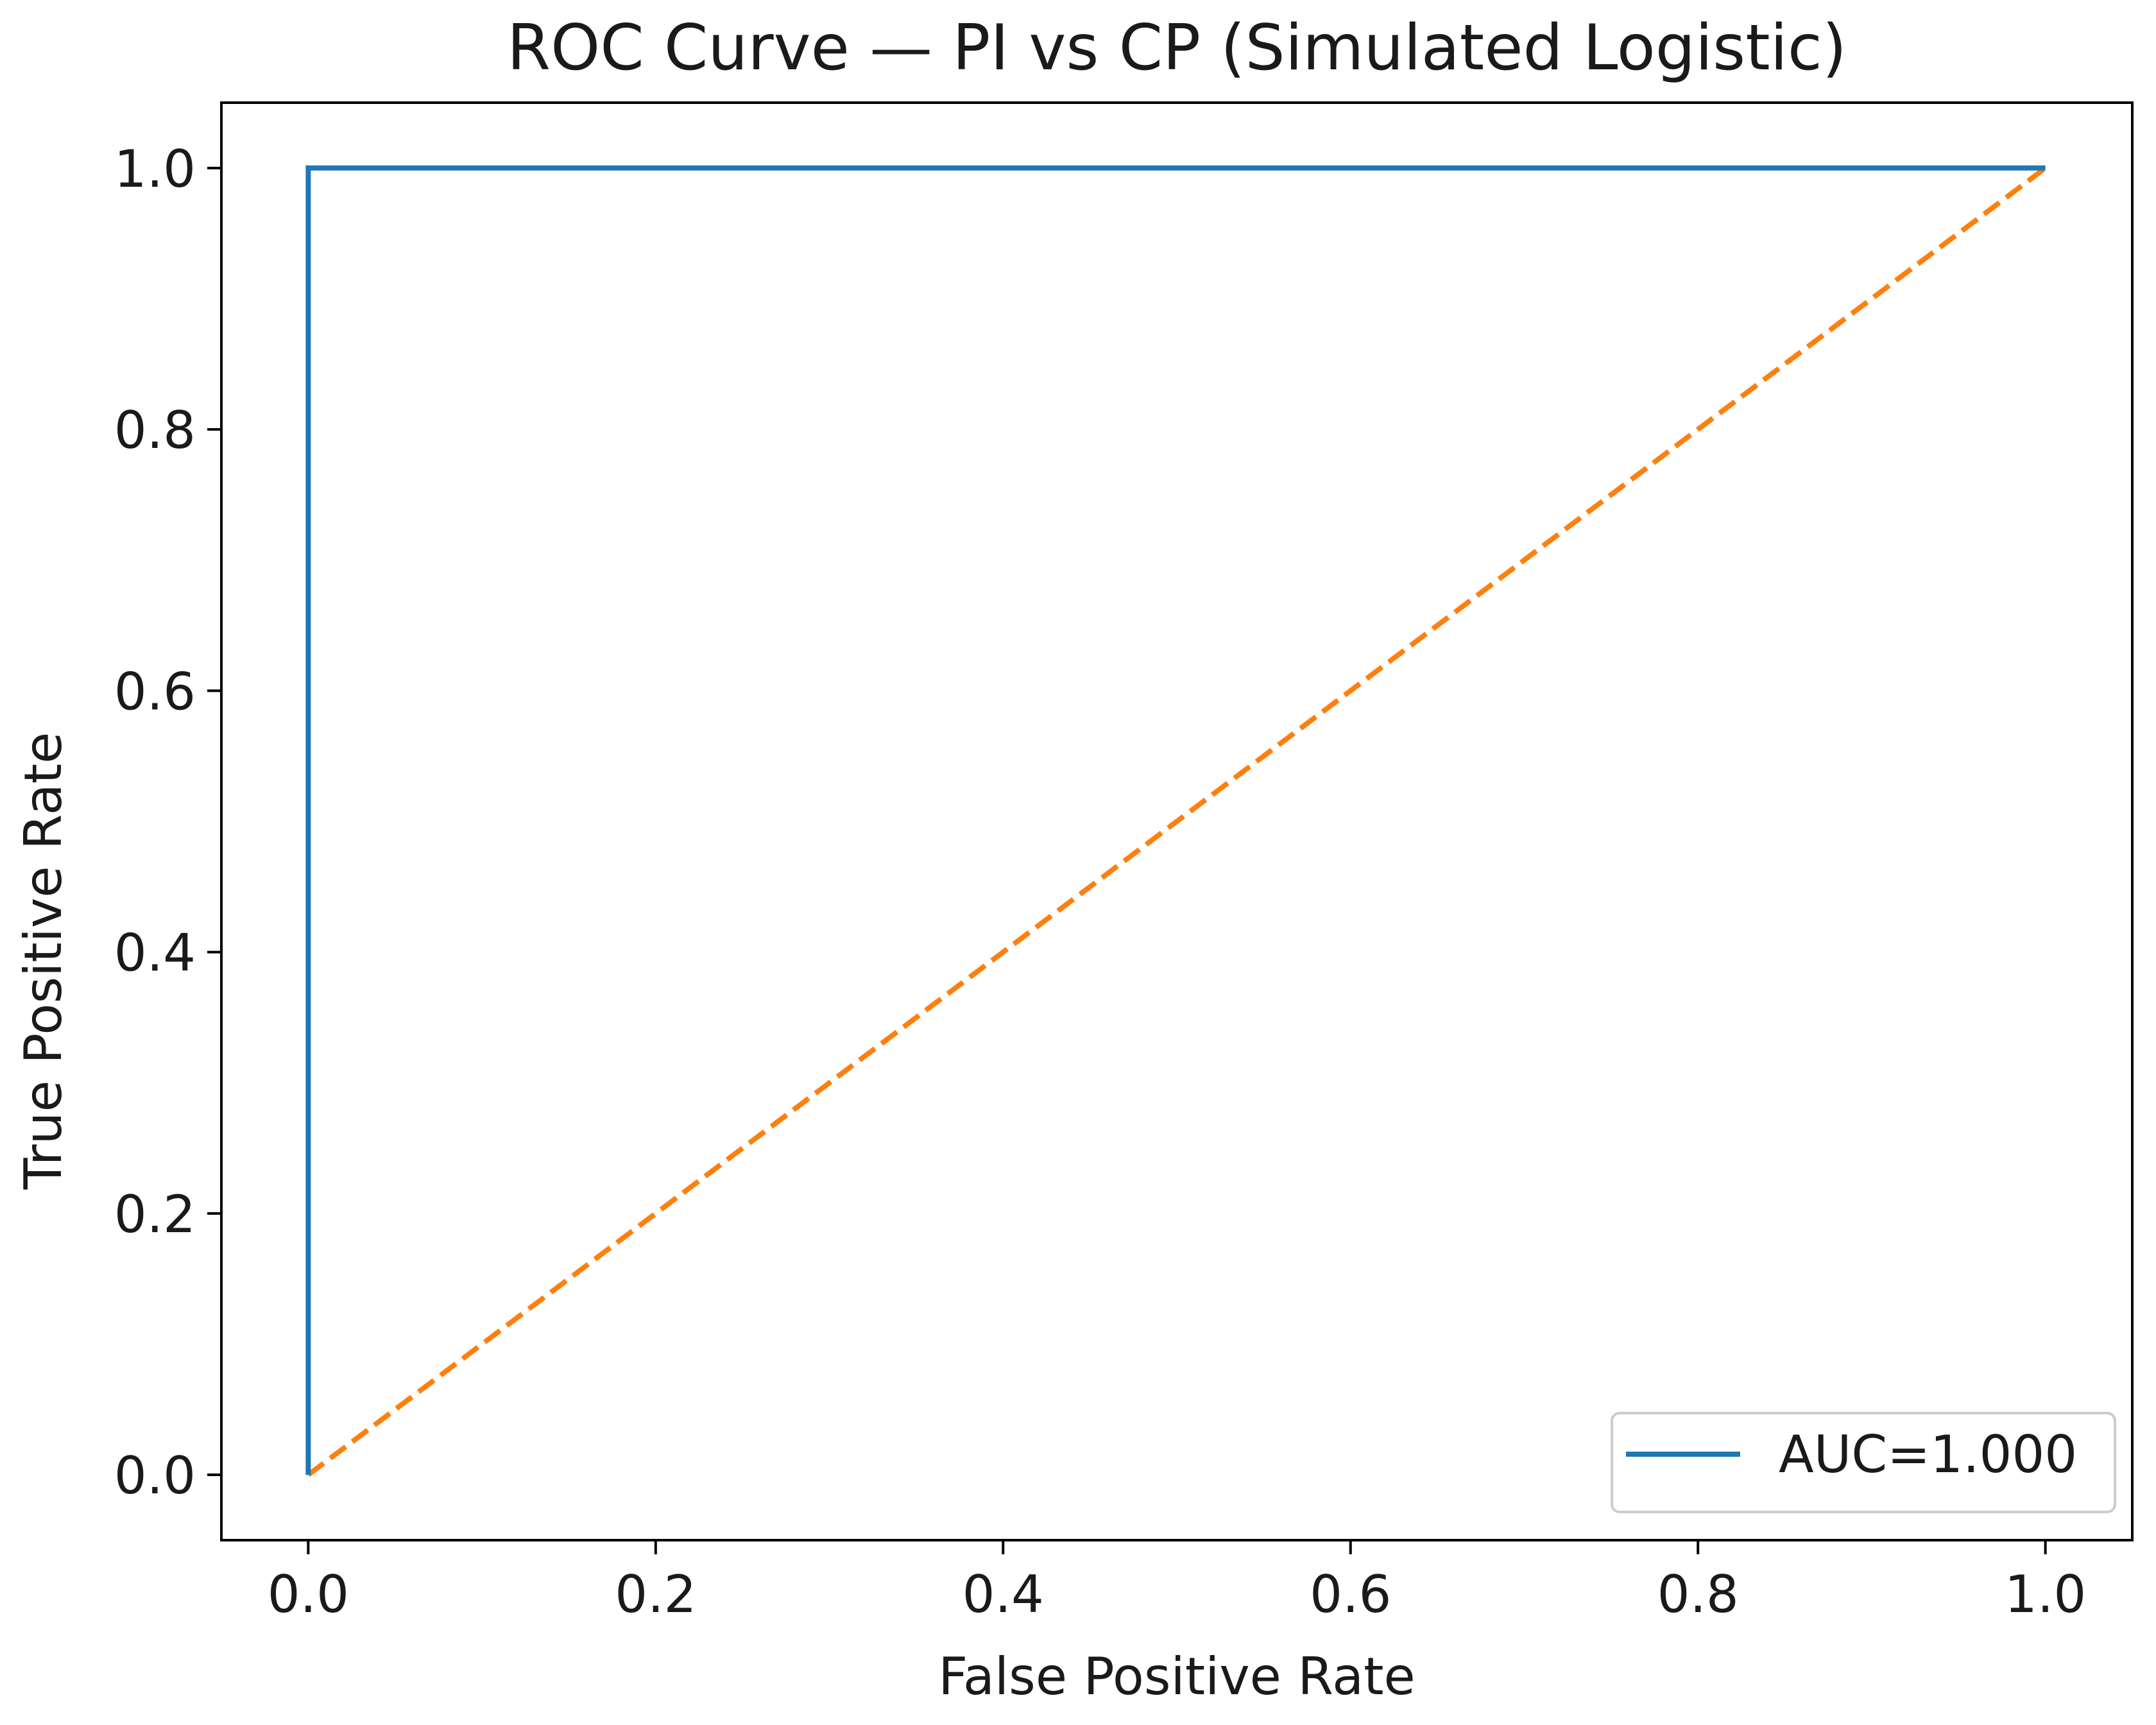  Describe the element at coordinates (656, 1594) in the screenshot. I see `x-tick-label: 0.2` at that location.